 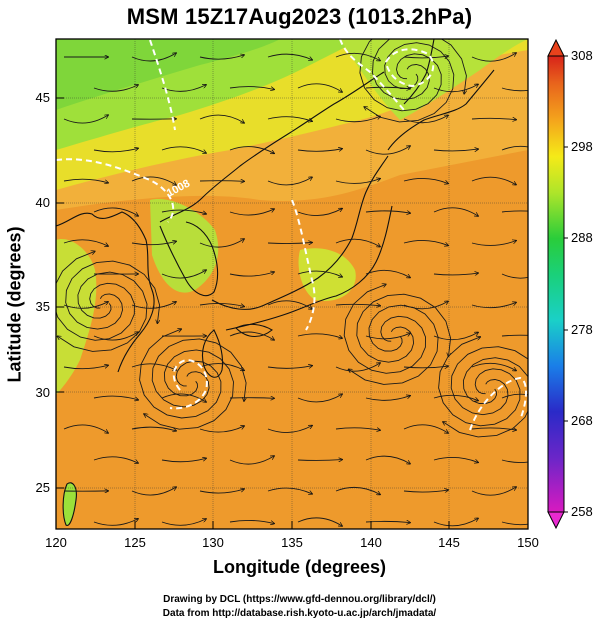 What do you see at coordinates (582, 283) in the screenshot?
I see `colorbar-tick-labels: 308 298 288 278 268 258` at bounding box center [582, 283].